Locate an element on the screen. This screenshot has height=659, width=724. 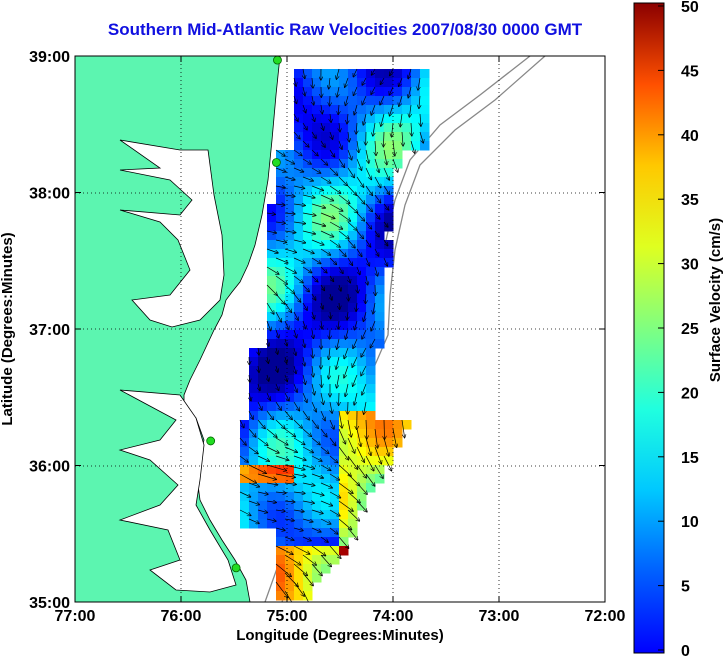
x-tick-label: 73:00 is located at coordinates (499, 616).